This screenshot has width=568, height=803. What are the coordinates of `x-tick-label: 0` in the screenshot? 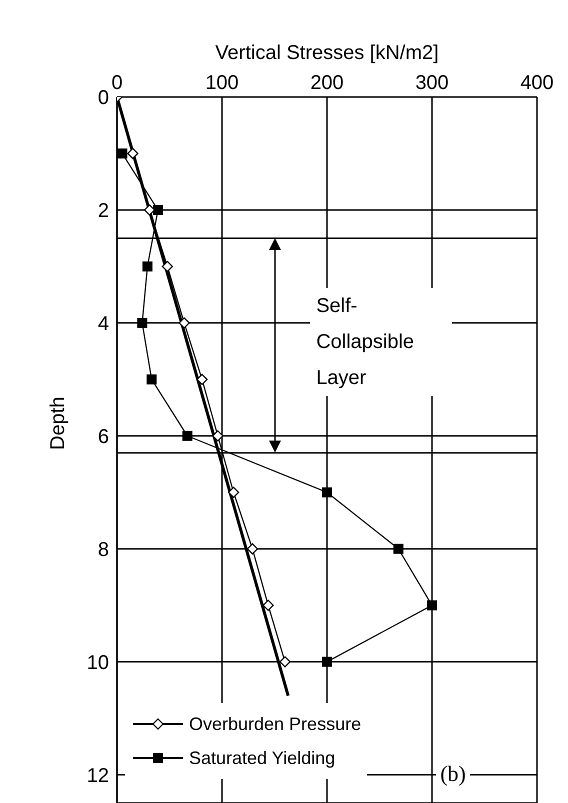 It's located at (117, 83).